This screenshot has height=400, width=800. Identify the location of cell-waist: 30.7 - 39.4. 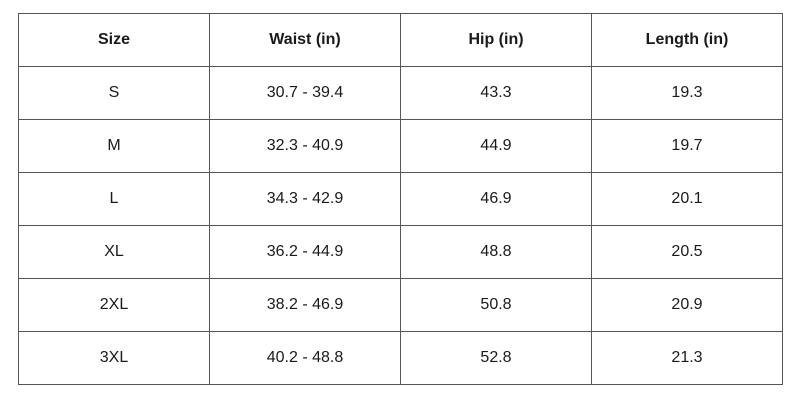
(305, 93).